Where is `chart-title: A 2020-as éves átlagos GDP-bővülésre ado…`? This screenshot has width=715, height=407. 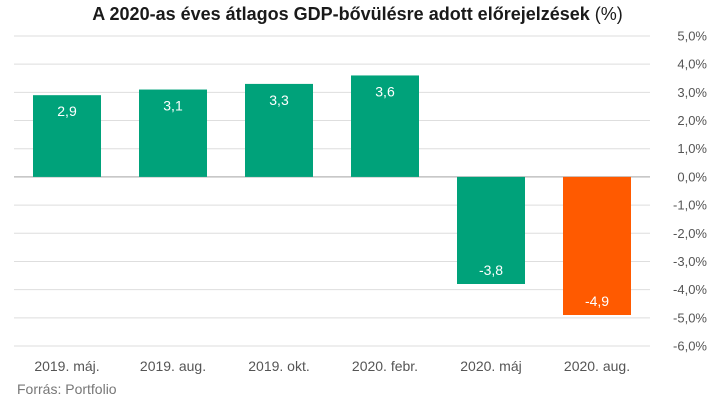
chart-title: A 2020-as éves átlagos GDP-bővülésre ado… is located at coordinates (357, 14).